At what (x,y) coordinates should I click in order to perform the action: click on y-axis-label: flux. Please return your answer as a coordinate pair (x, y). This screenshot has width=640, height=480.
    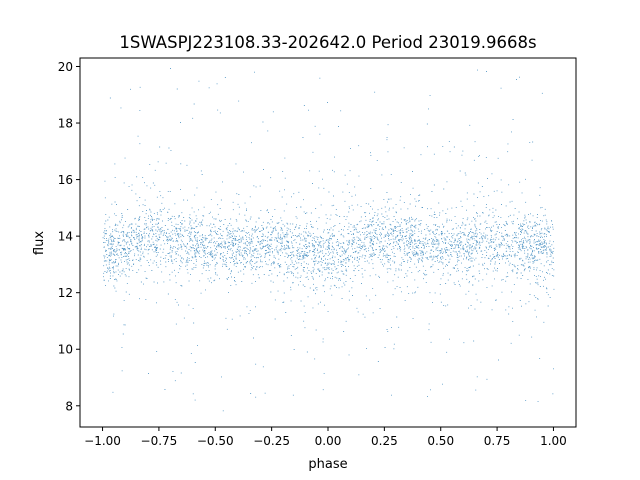
    Looking at the image, I should click on (39, 243).